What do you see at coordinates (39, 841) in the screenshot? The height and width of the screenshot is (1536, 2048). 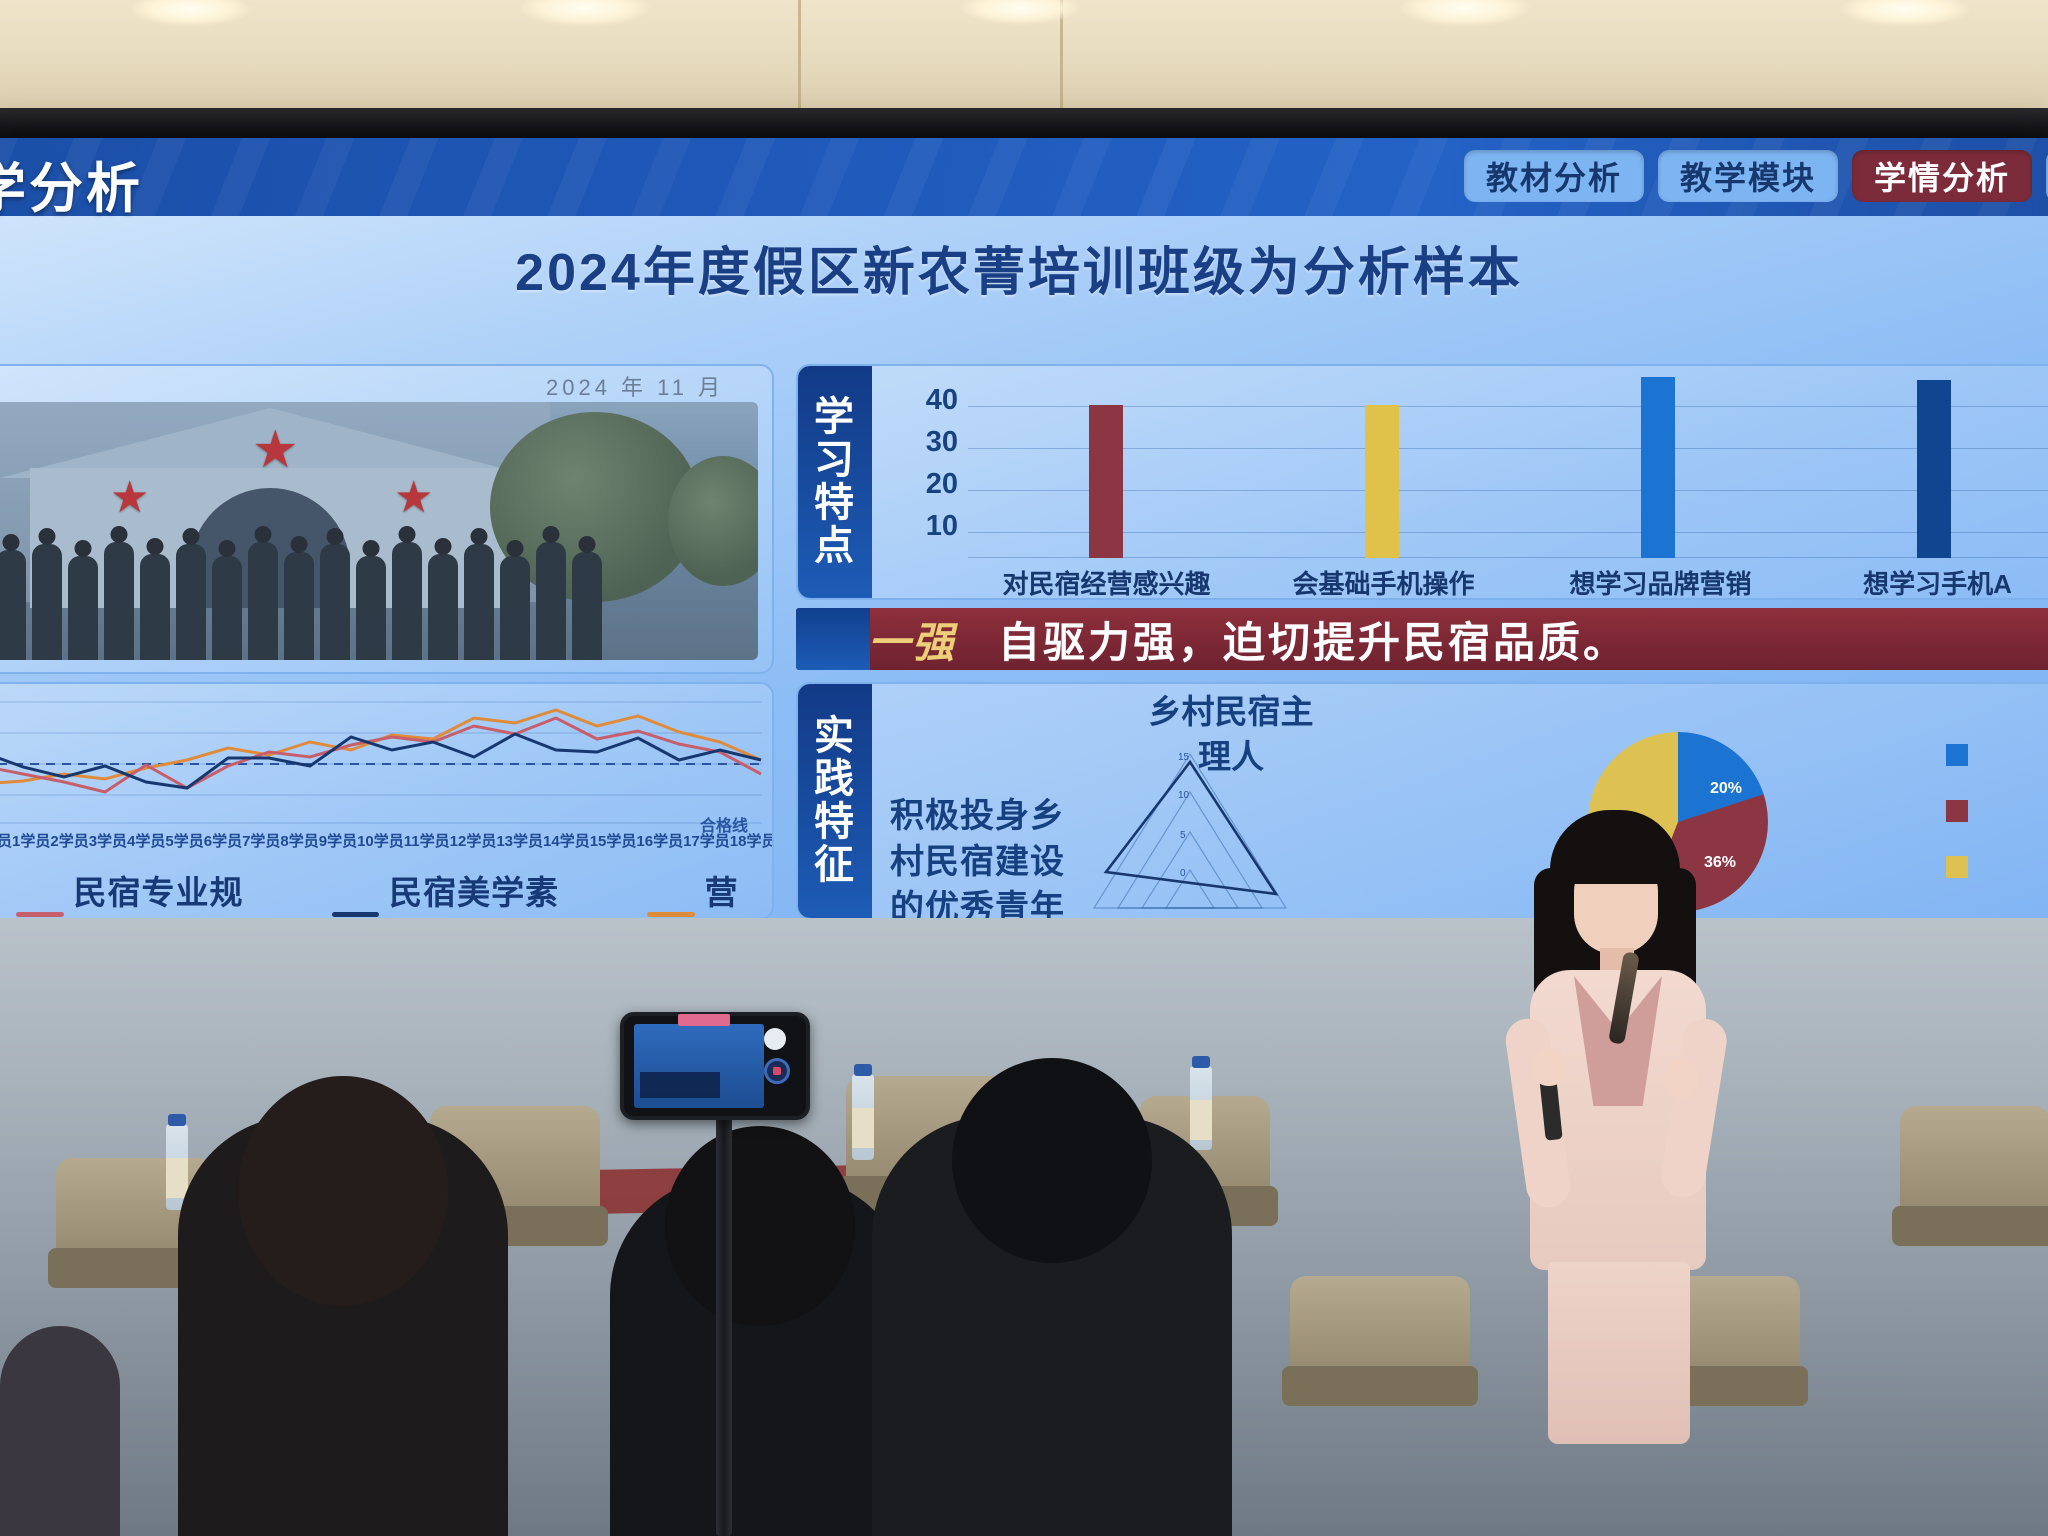 I see `x-tick: 学员2` at bounding box center [39, 841].